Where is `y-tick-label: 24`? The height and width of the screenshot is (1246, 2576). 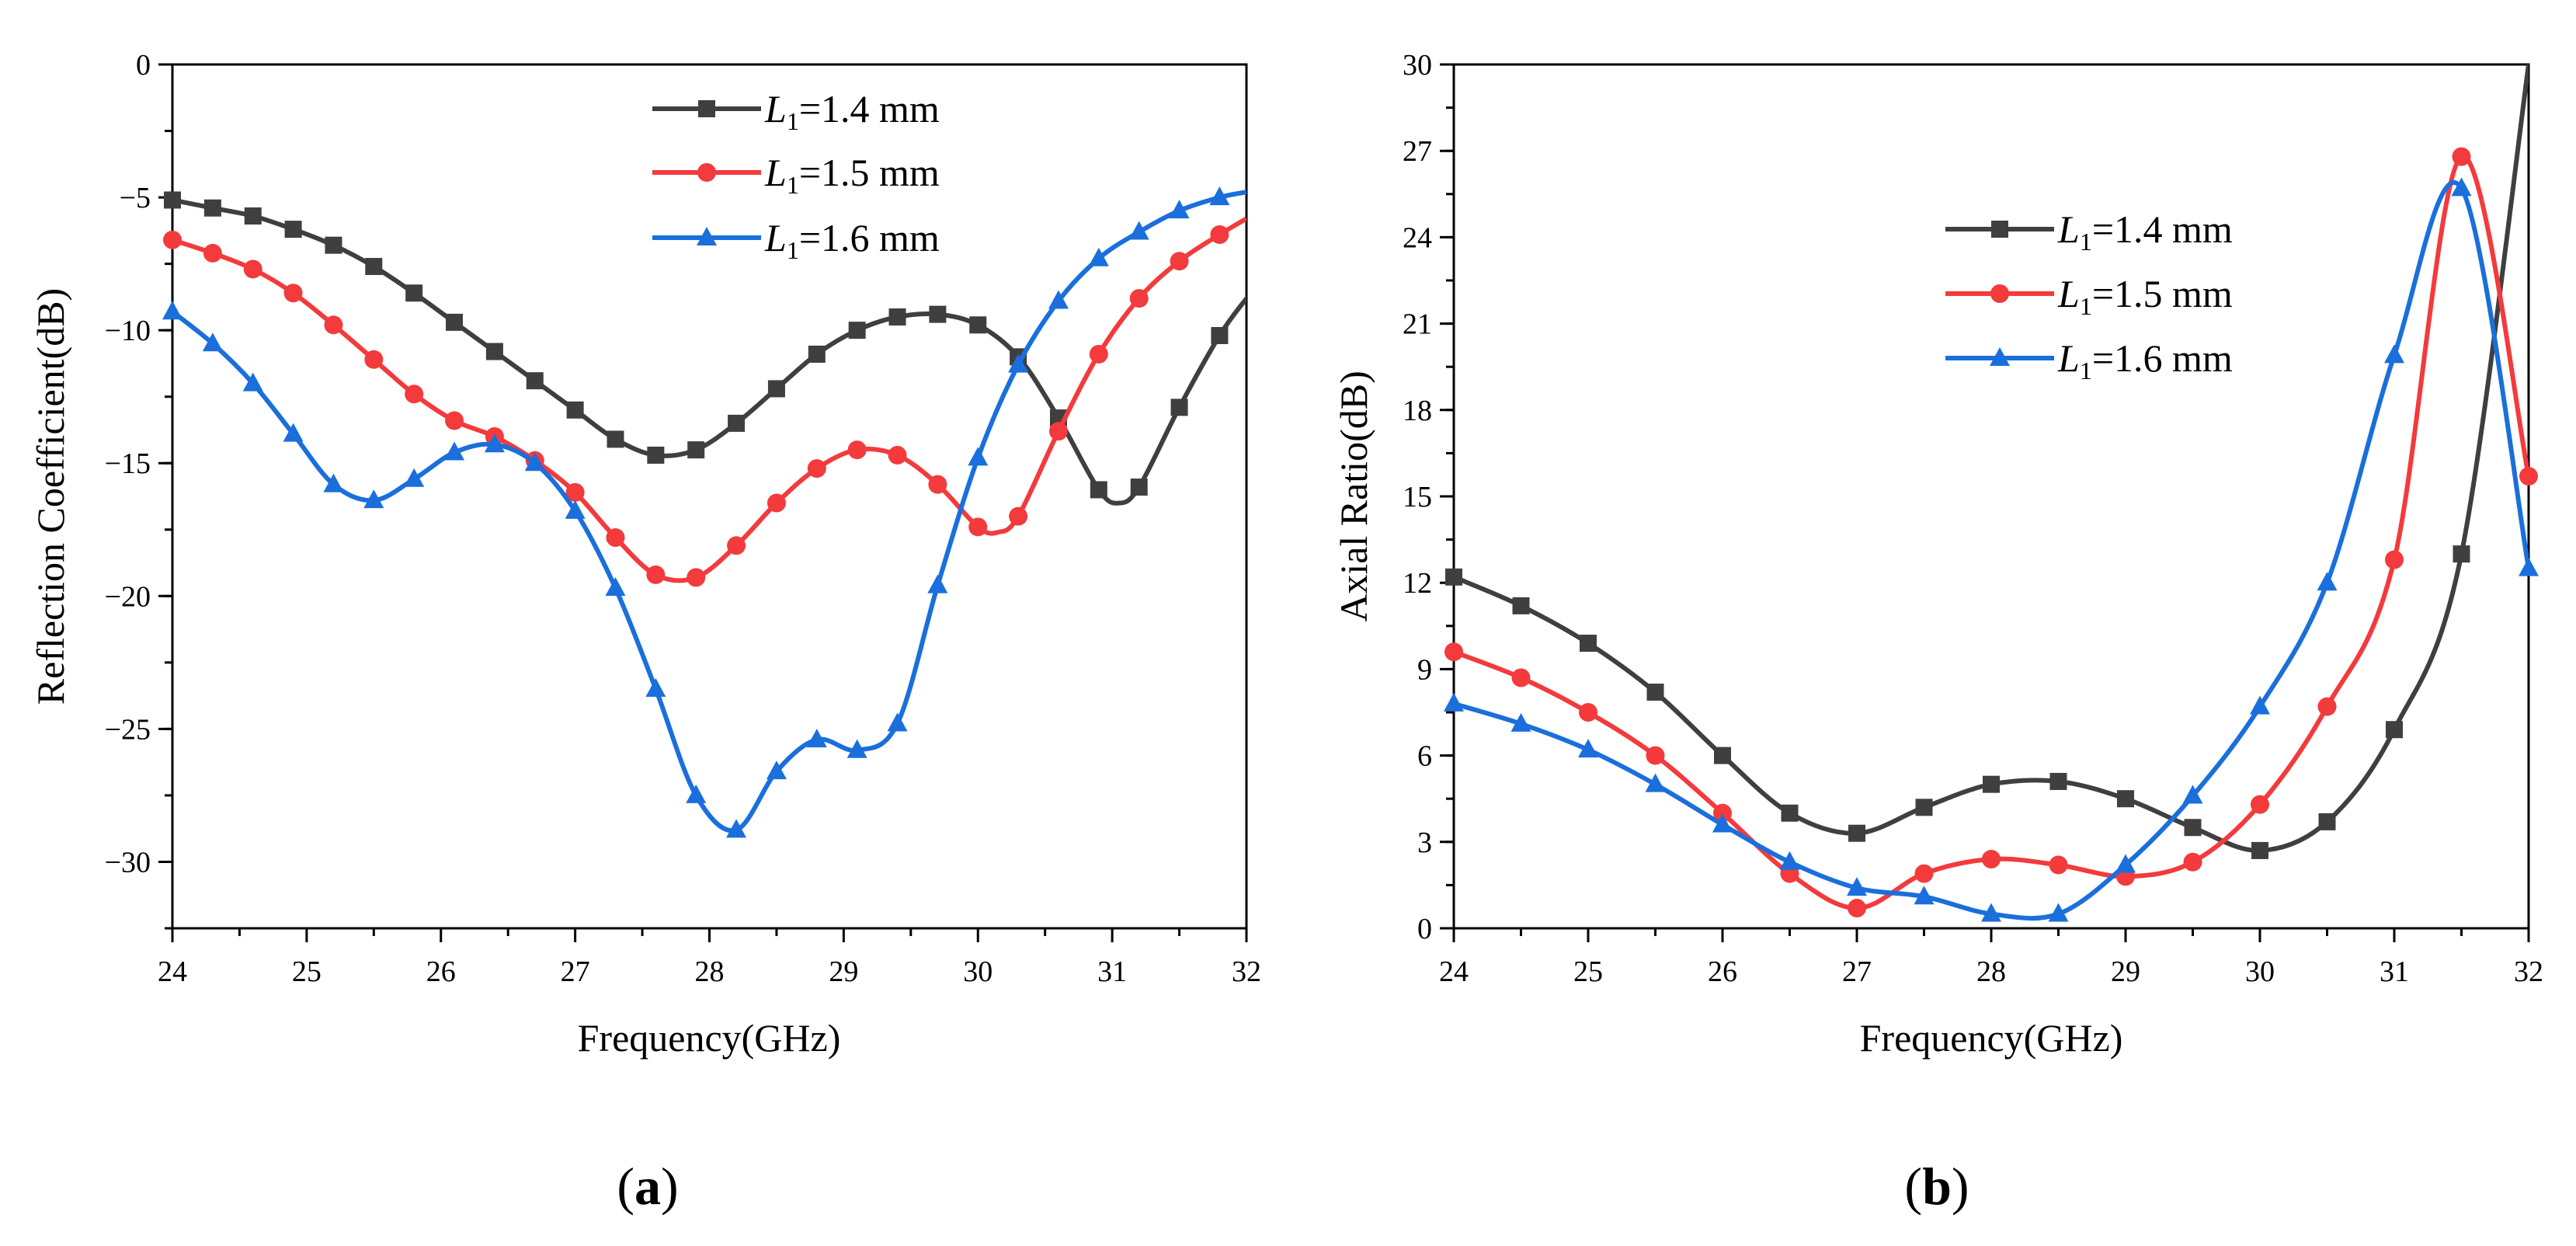 y-tick-label: 24 is located at coordinates (1417, 237).